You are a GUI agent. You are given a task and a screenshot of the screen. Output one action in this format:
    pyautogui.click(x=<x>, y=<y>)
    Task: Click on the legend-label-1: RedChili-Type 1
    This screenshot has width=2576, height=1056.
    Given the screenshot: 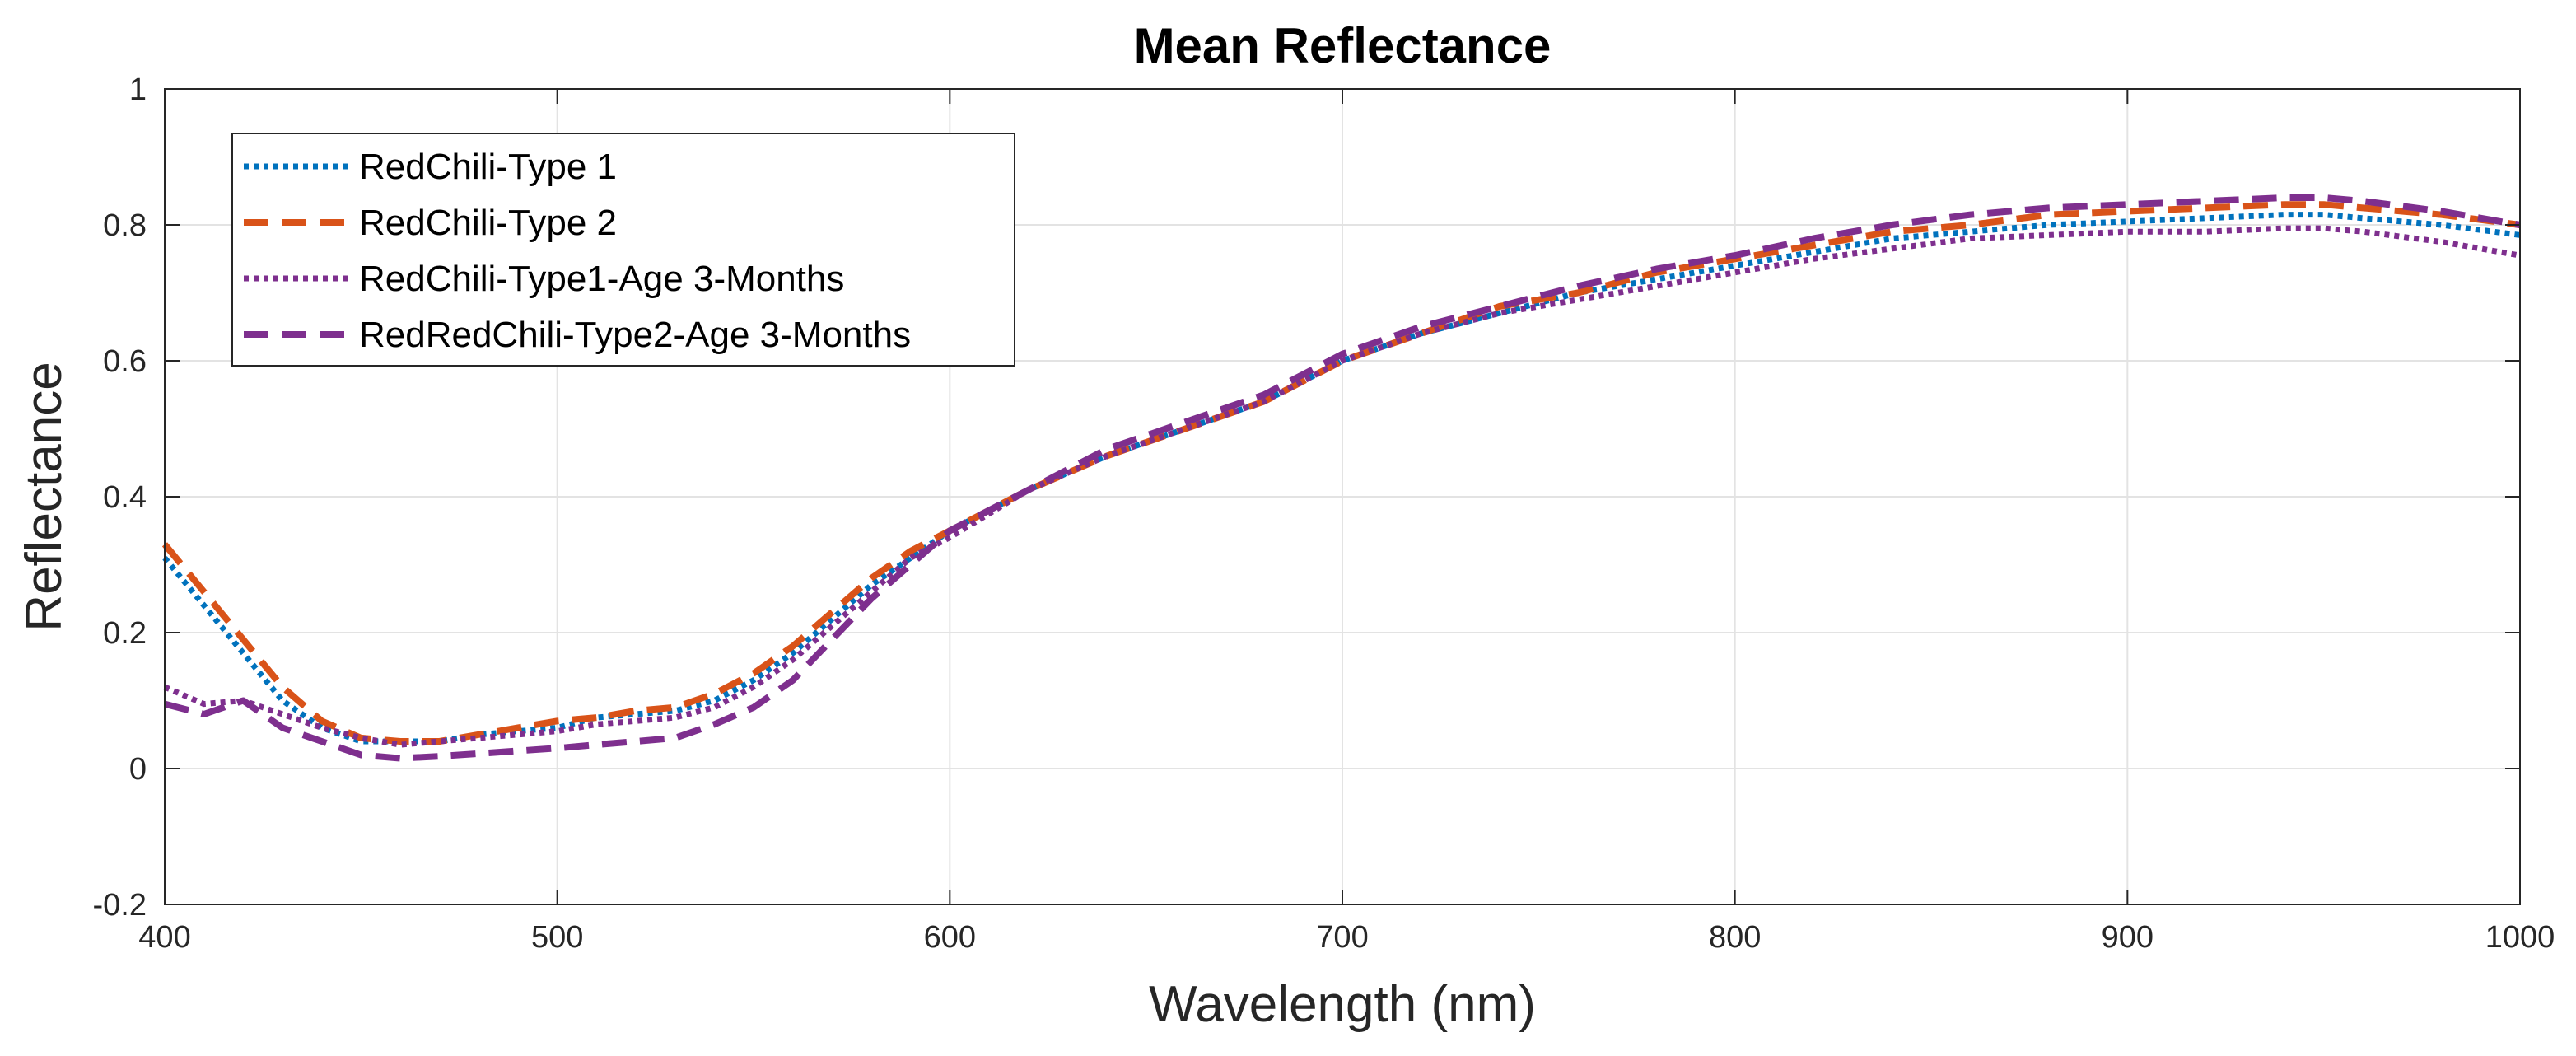 What is the action you would take?
    pyautogui.click(x=488, y=167)
    